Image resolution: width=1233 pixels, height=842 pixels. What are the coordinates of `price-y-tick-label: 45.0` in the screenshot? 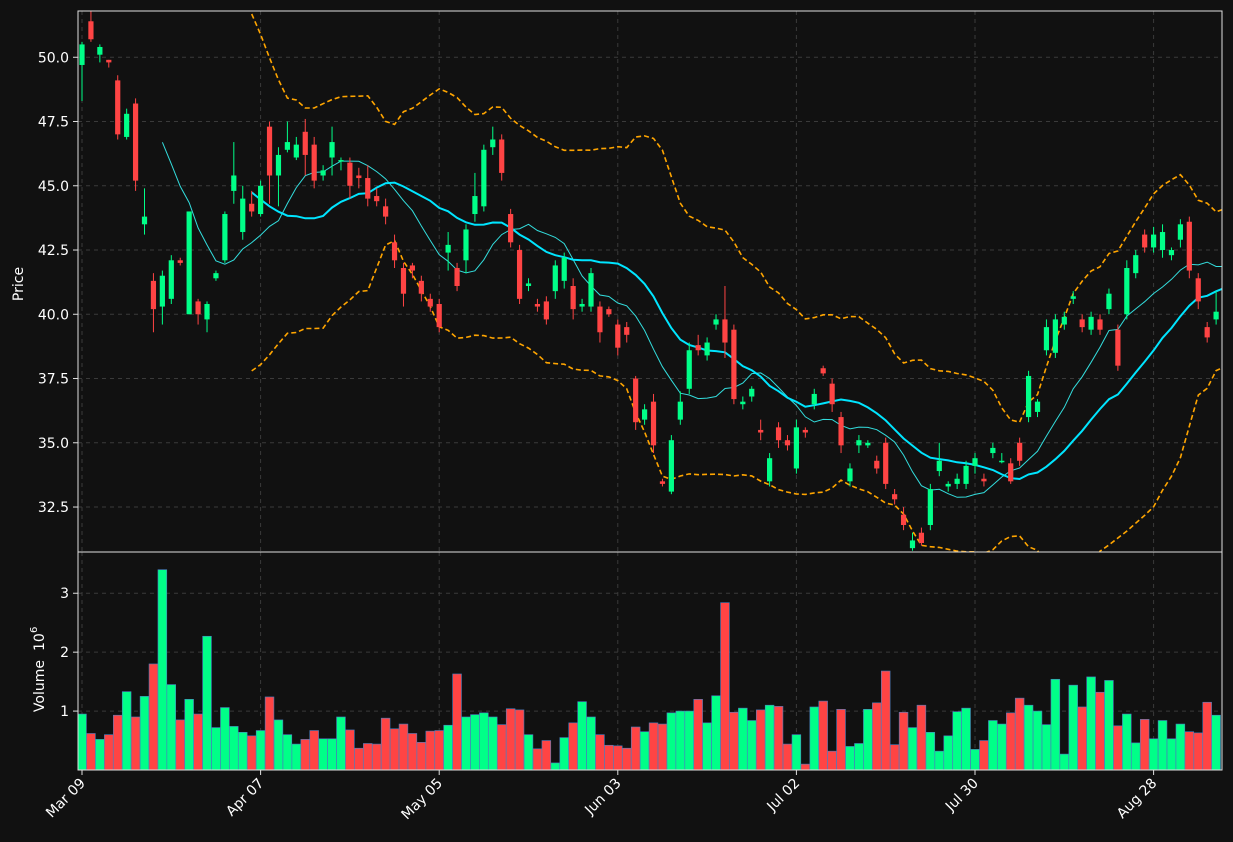 It's located at (53, 187).